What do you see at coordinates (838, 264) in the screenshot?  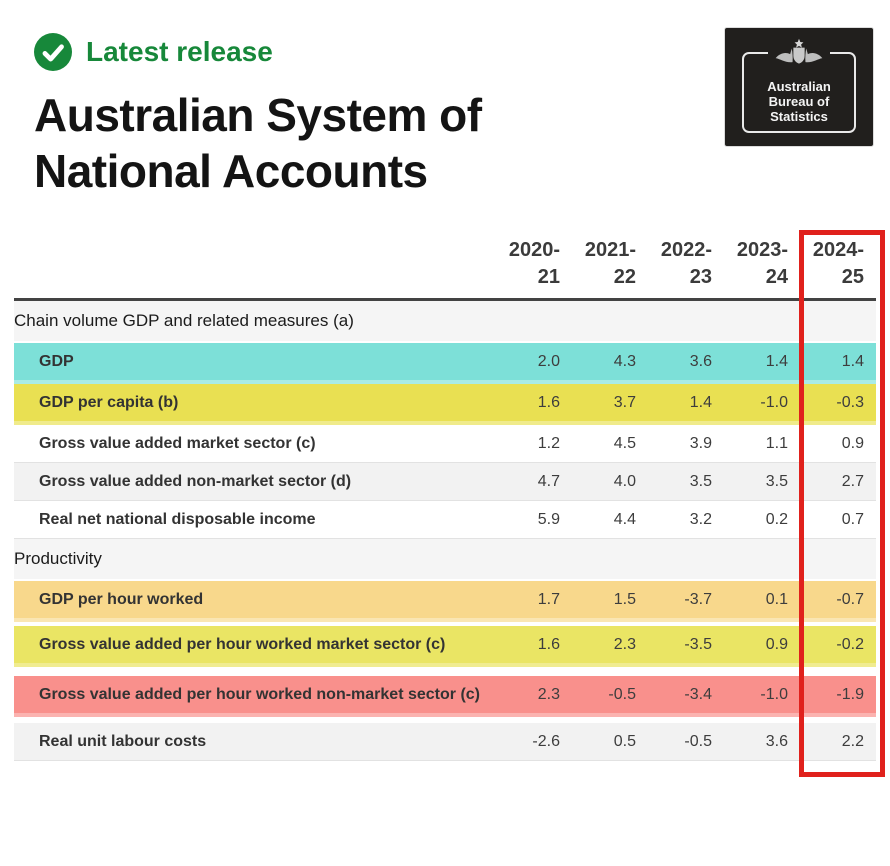 I see `year-column-header: 2024- 25` at bounding box center [838, 264].